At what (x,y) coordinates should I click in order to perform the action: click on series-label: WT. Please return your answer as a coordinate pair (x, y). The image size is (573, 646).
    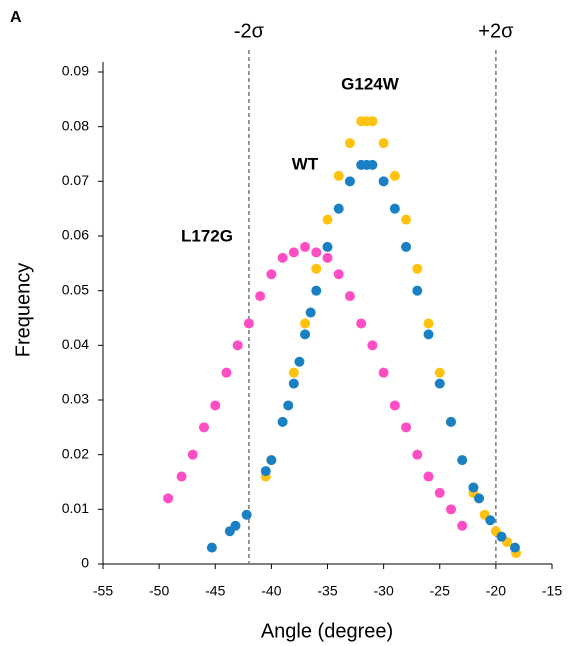
    Looking at the image, I should click on (305, 163).